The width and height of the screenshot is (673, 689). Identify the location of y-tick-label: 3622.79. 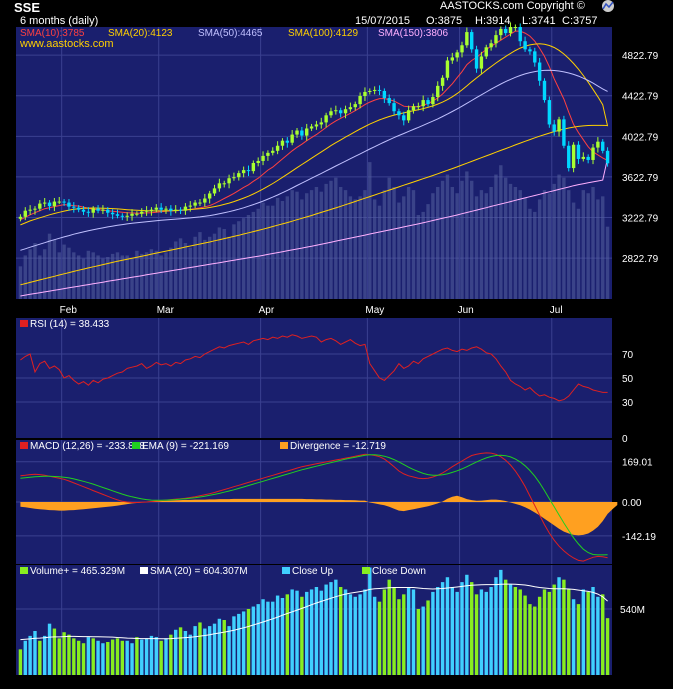
(640, 178).